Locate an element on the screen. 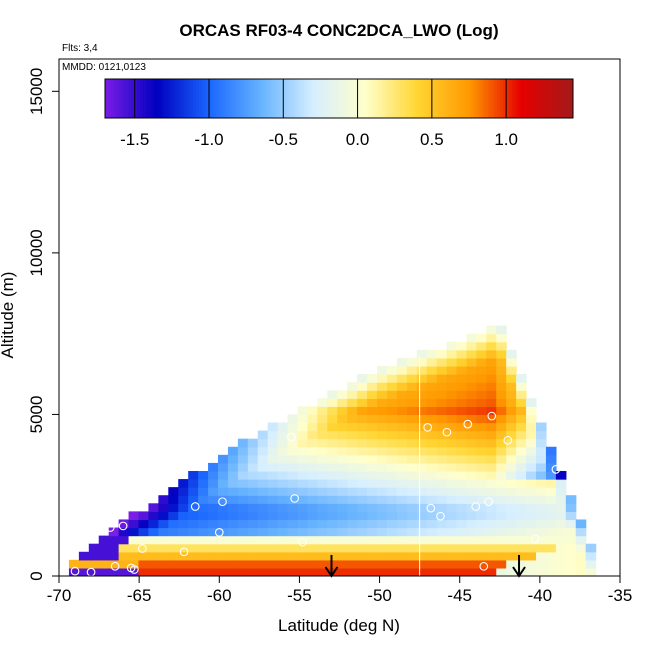 The width and height of the screenshot is (650, 650). x-tick-label: -65 is located at coordinates (139, 595).